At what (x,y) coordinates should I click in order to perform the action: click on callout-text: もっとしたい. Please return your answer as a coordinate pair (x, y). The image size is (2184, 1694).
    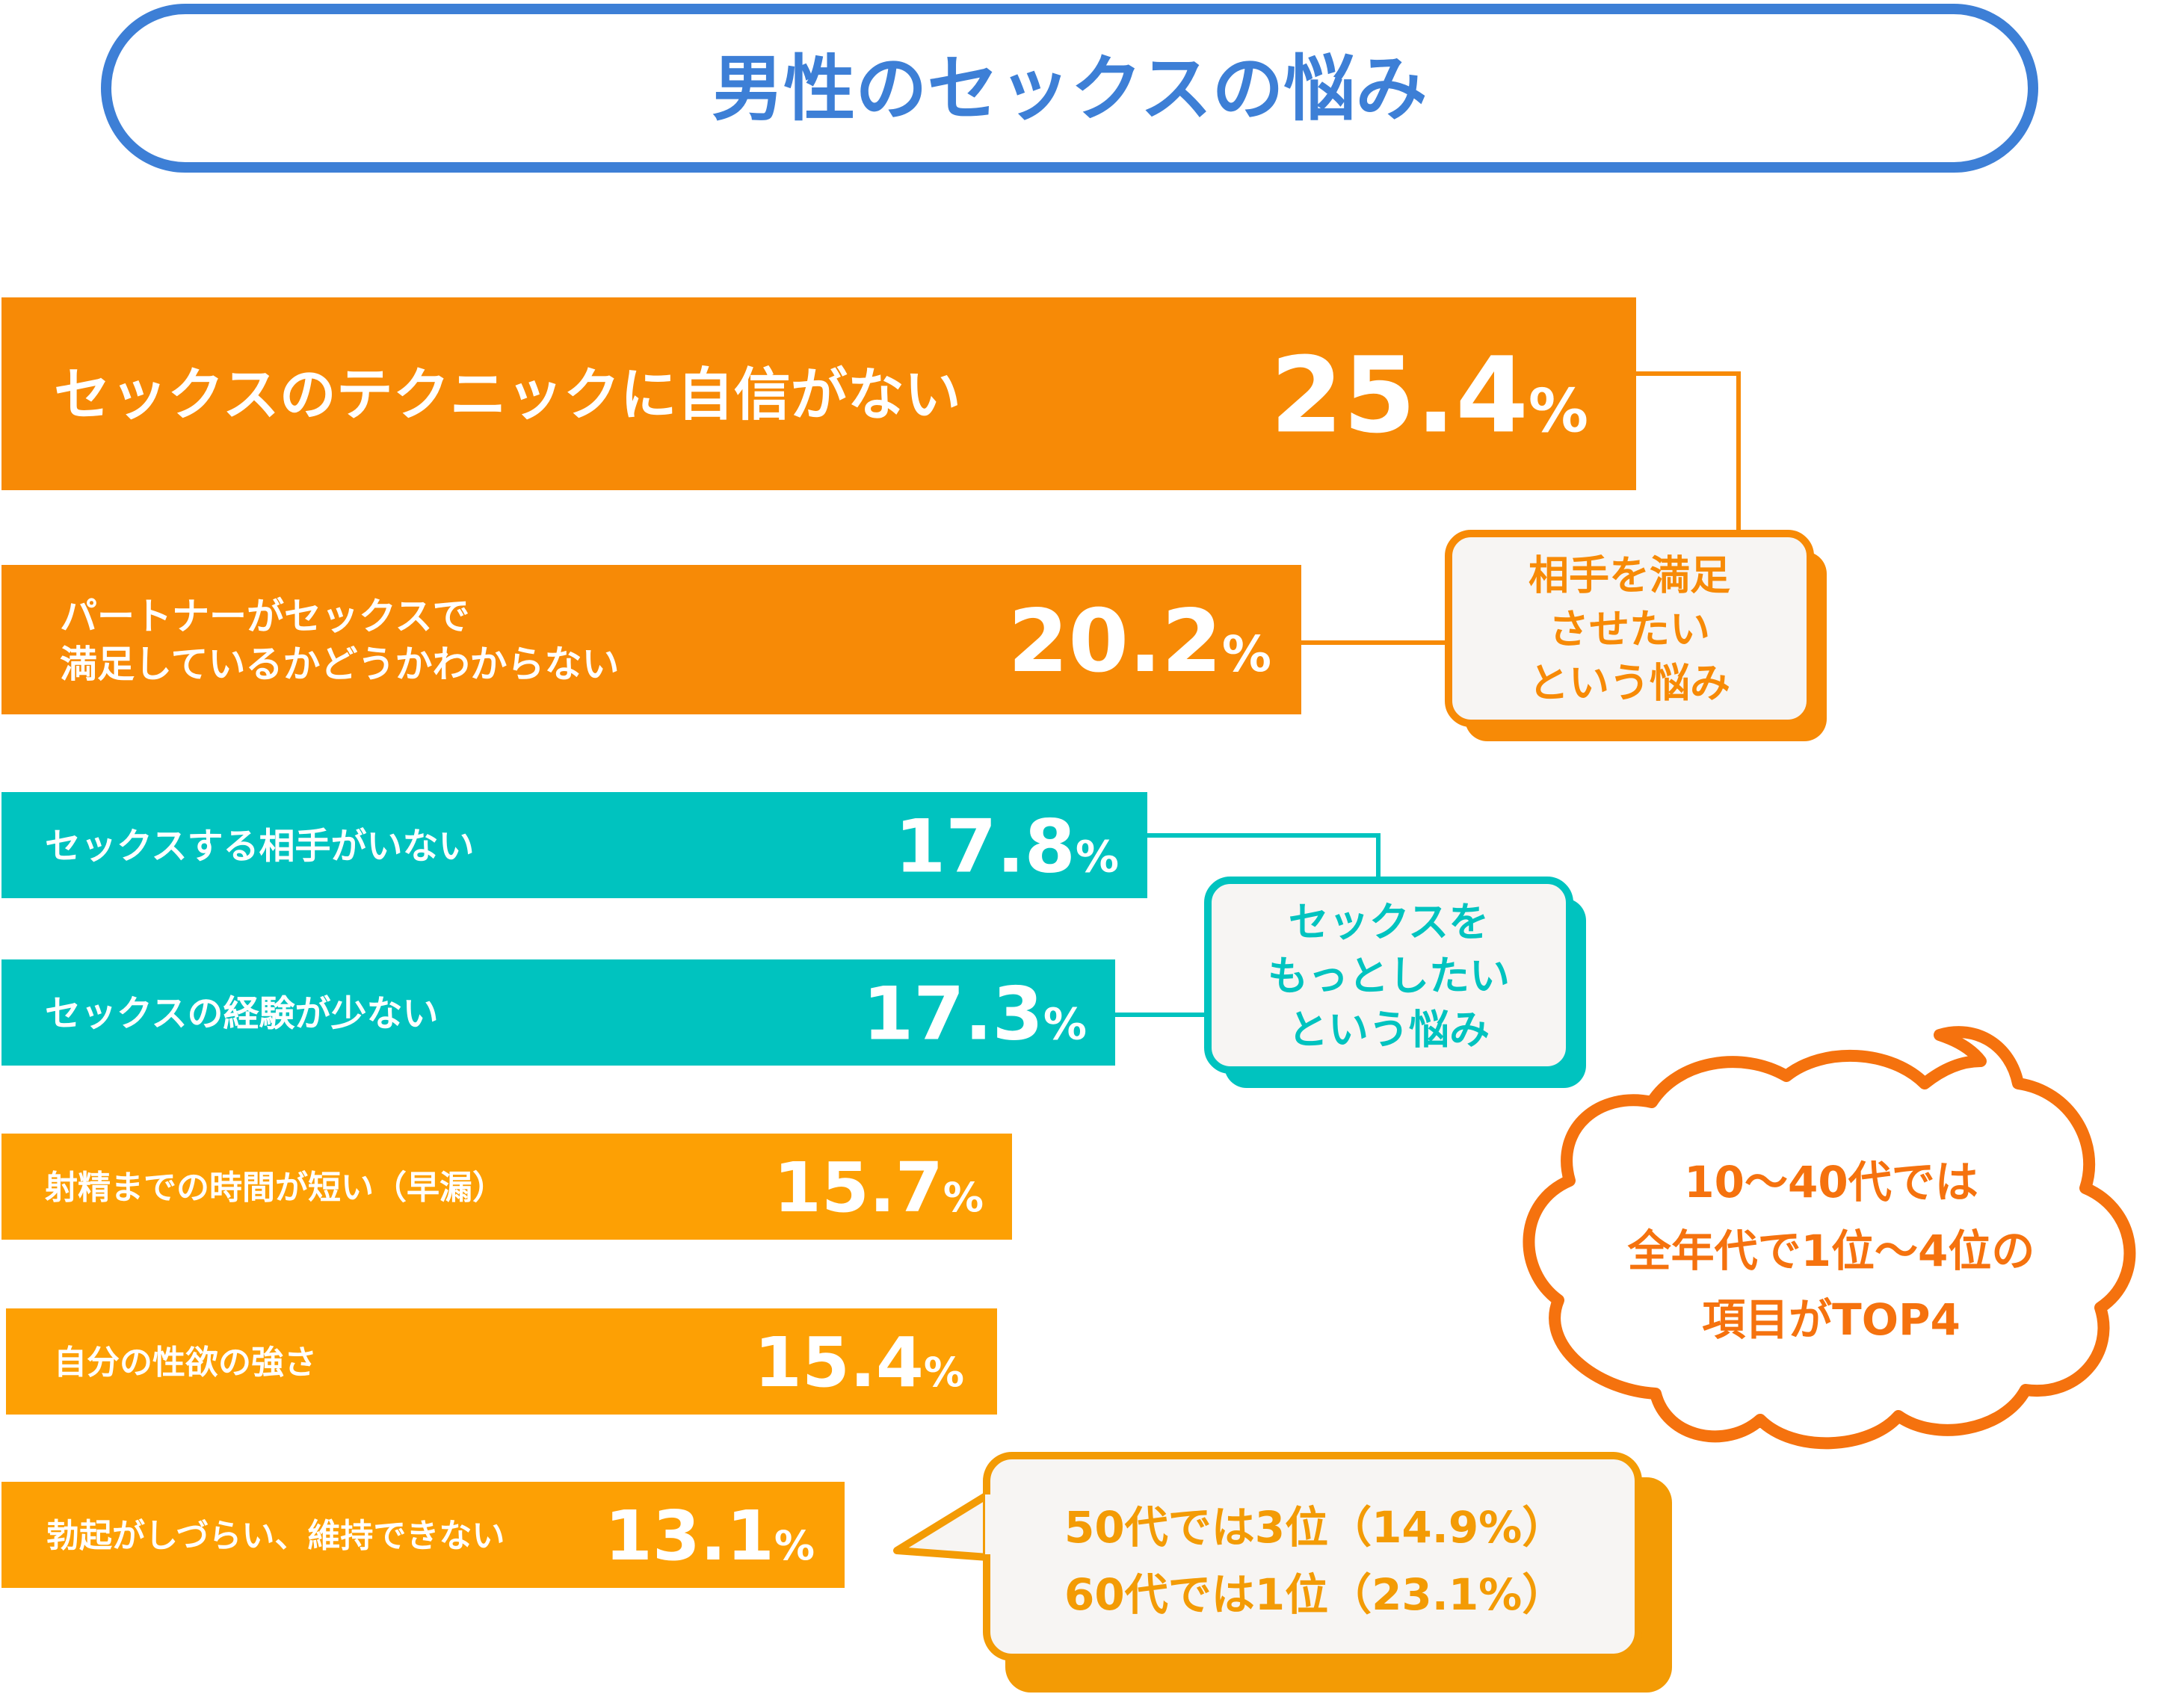
    Looking at the image, I should click on (1389, 975).